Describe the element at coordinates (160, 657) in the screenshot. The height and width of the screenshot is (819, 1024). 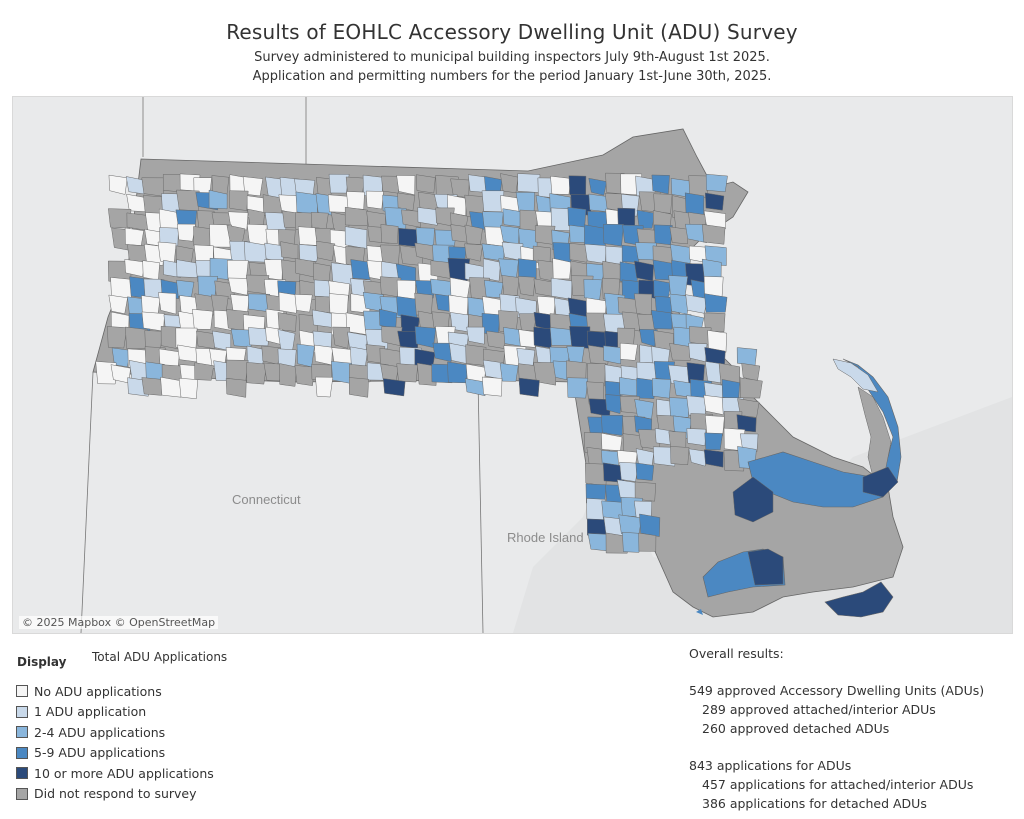
I see `display-selector: Total ADU Applications` at that location.